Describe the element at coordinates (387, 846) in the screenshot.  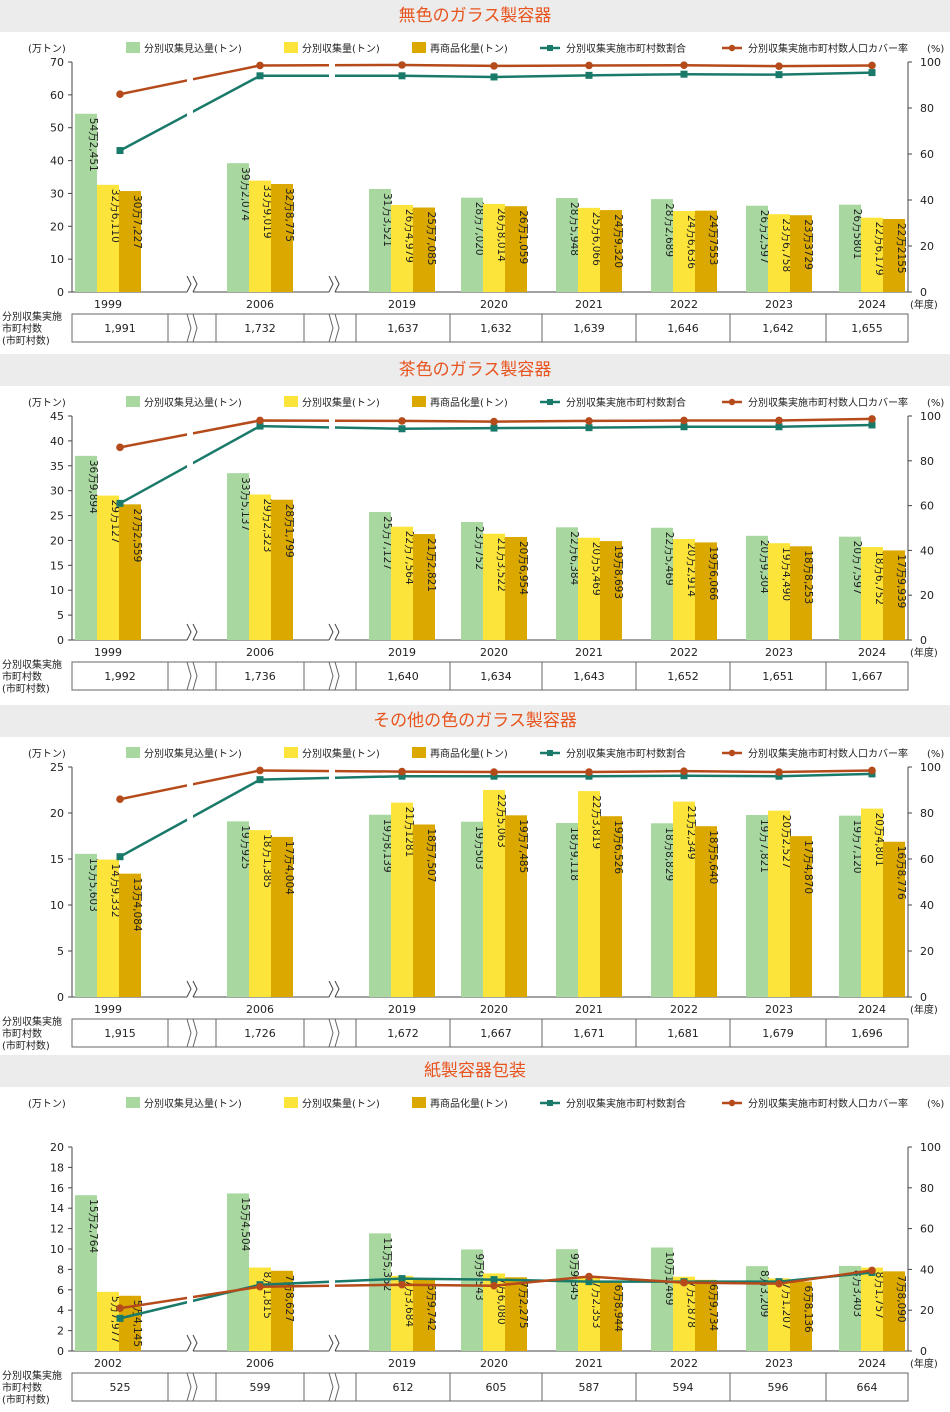
I see `bar-value-label: 19万8,139` at that location.